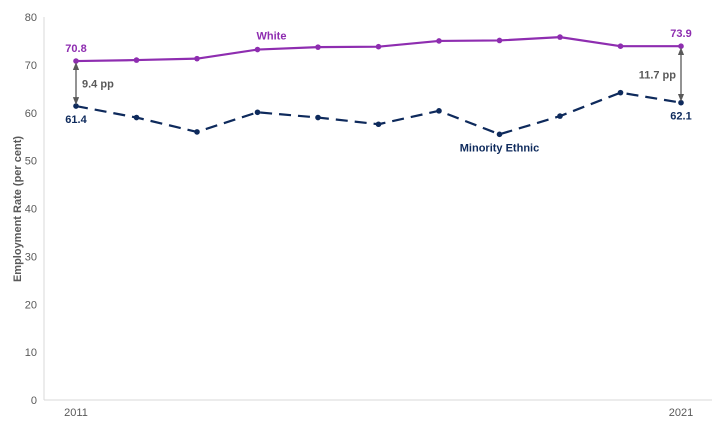 This screenshot has height=422, width=719. What do you see at coordinates (98, 85) in the screenshot?
I see `gap-label: 9.4 pp` at bounding box center [98, 85].